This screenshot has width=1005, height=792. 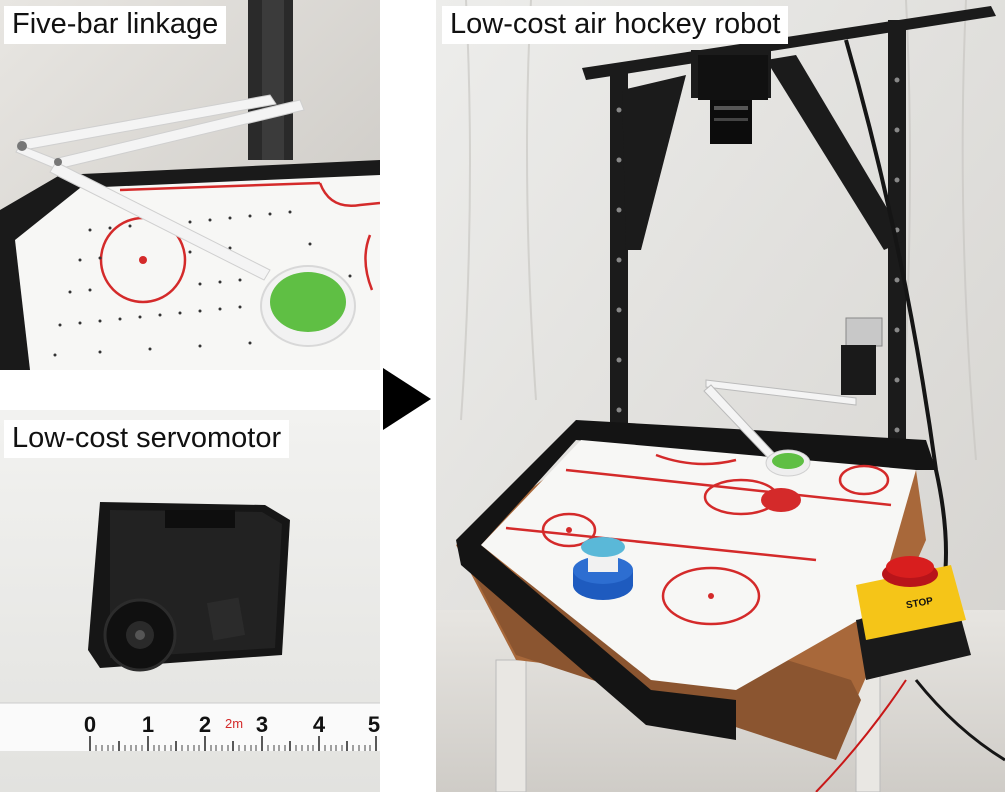 I want to click on ruler: 0 1 2 3 4 5 2m, so click(x=190, y=726).